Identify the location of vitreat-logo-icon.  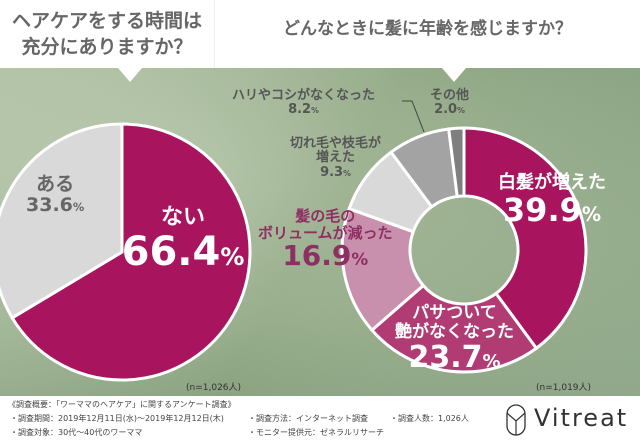
(516, 420).